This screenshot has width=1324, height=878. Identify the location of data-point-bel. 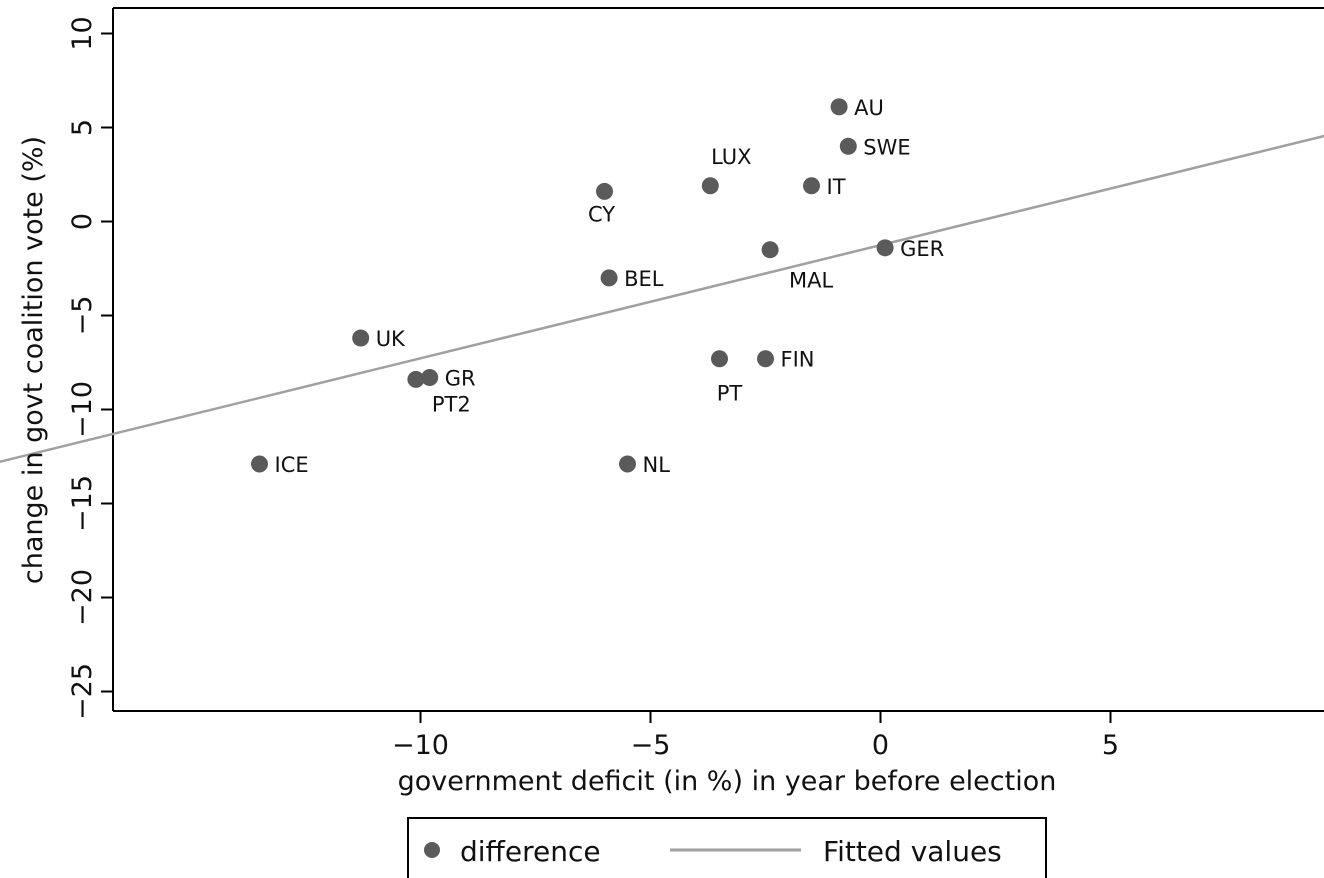
(609, 278).